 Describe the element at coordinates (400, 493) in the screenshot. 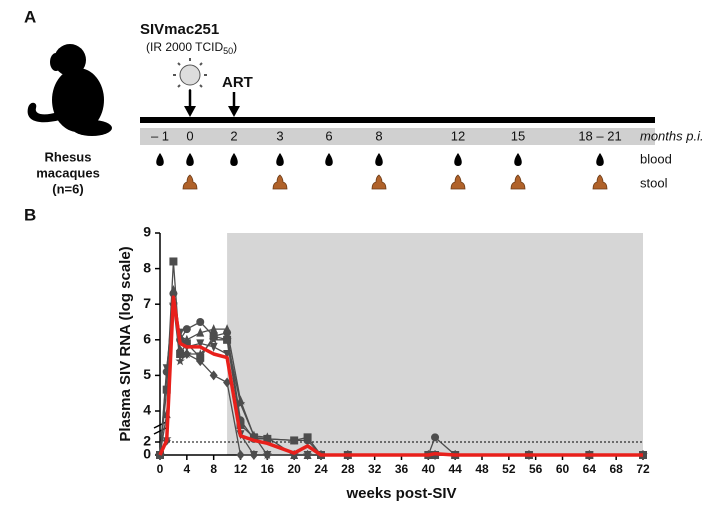

I see `x-axis-label: weeks post-SIV` at that location.